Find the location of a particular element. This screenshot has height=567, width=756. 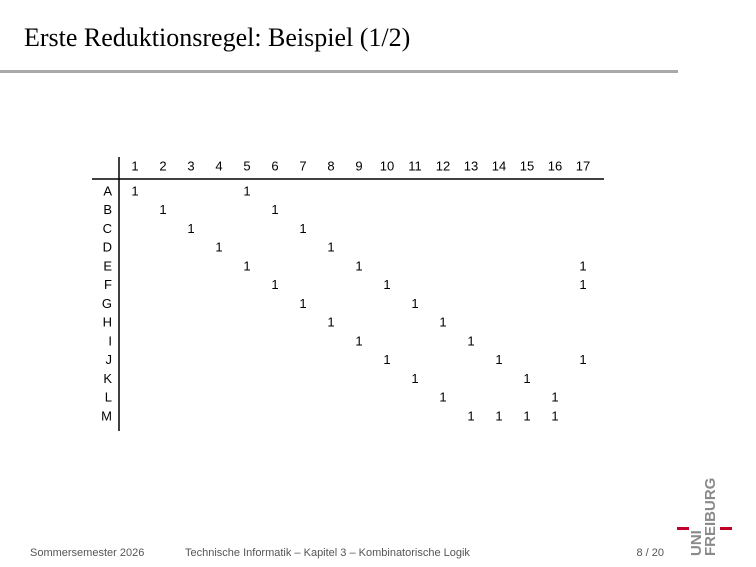

row-label: C is located at coordinates (107, 228).